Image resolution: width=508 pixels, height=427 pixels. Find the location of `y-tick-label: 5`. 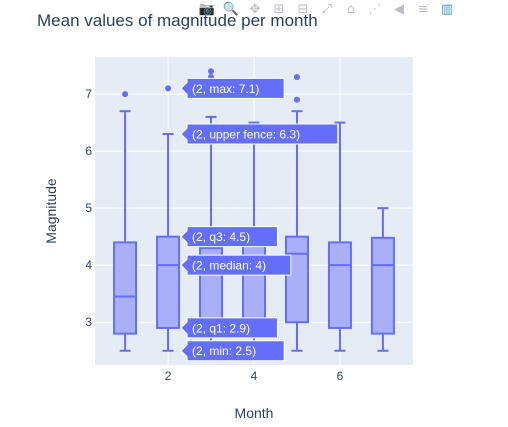

y-tick-label: 5 is located at coordinates (88, 208).